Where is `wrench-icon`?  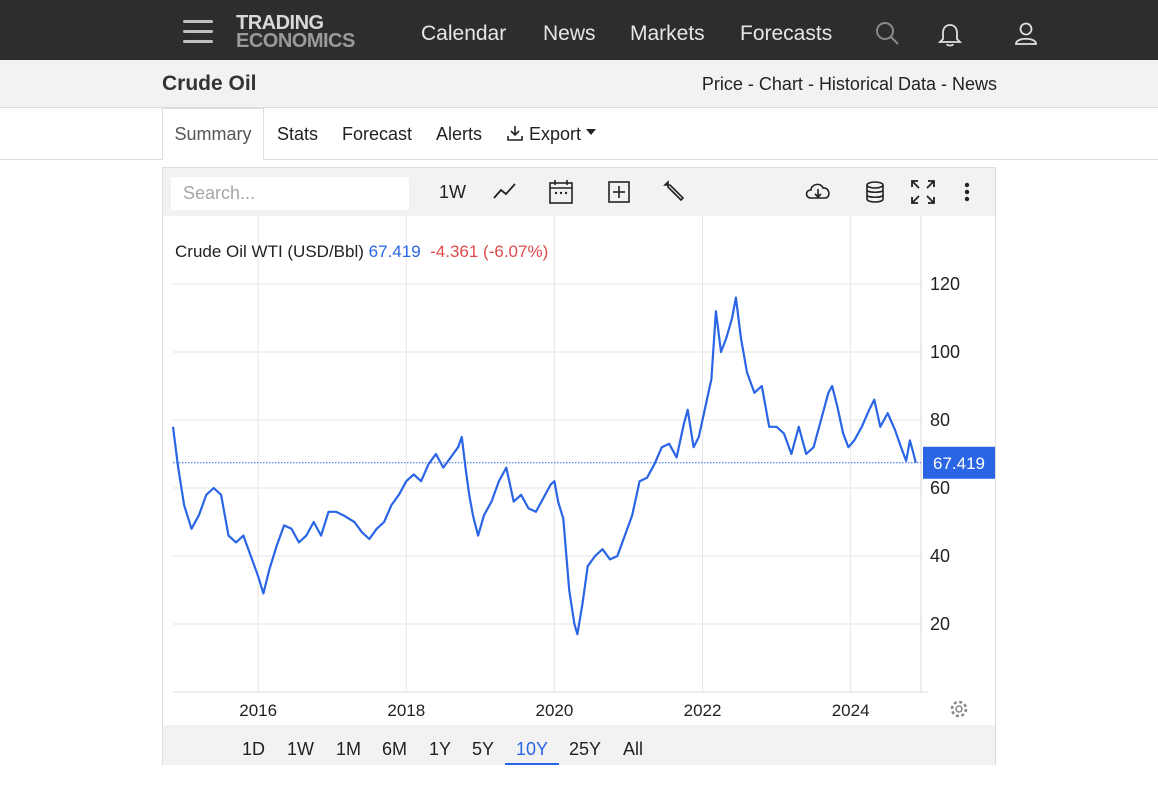 wrench-icon is located at coordinates (675, 192).